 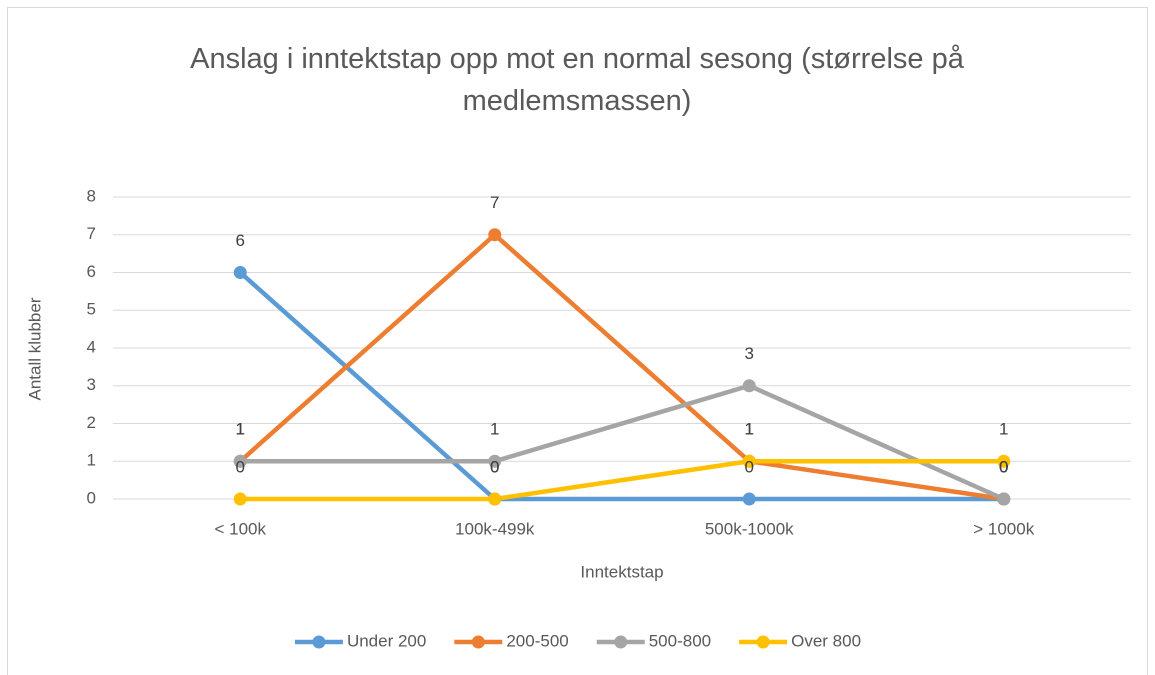 What do you see at coordinates (91, 346) in the screenshot?
I see `y-tick-label: 4` at bounding box center [91, 346].